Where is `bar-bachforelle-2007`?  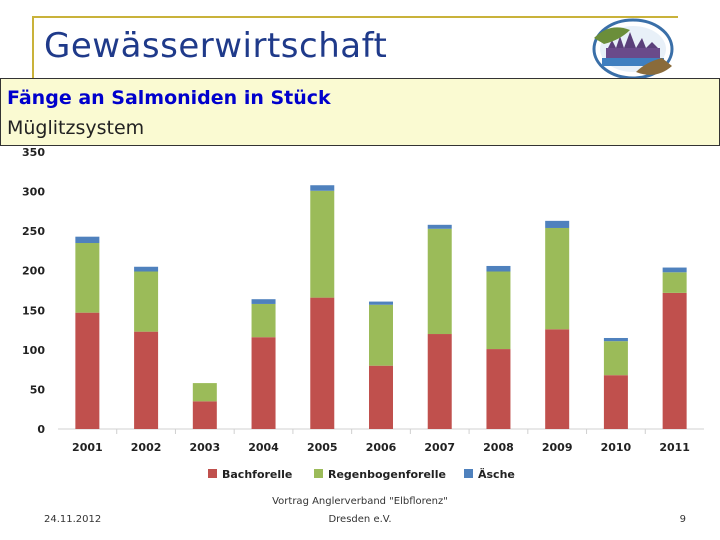 bar-bachforelle-2007 is located at coordinates (439, 381).